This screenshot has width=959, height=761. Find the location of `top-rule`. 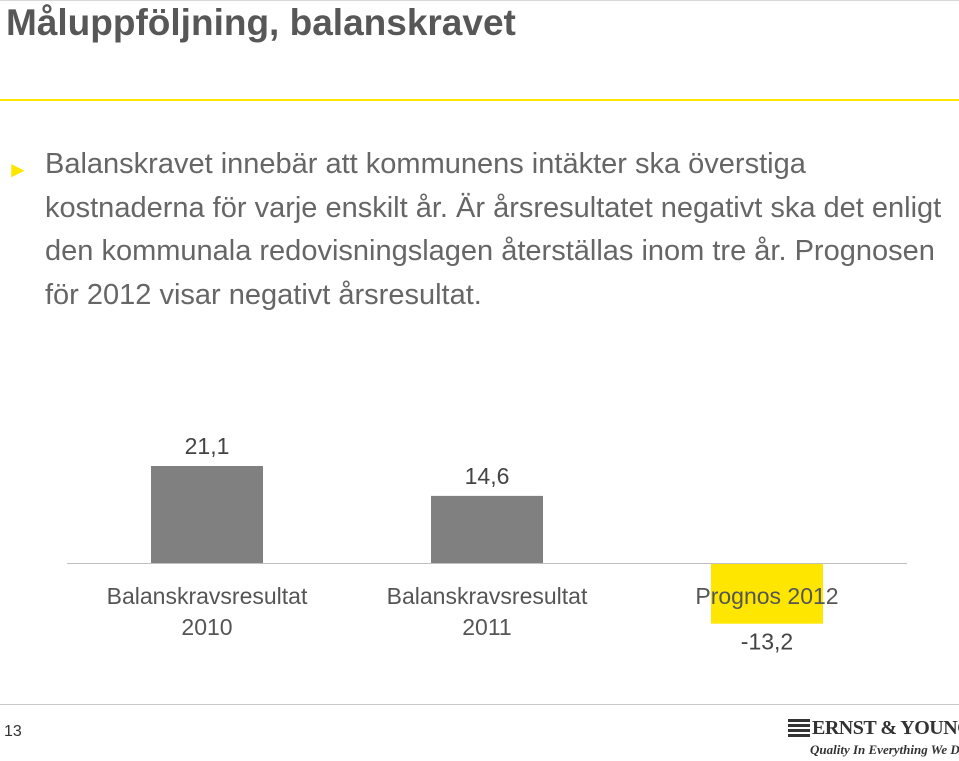

top-rule is located at coordinates (479, 0).